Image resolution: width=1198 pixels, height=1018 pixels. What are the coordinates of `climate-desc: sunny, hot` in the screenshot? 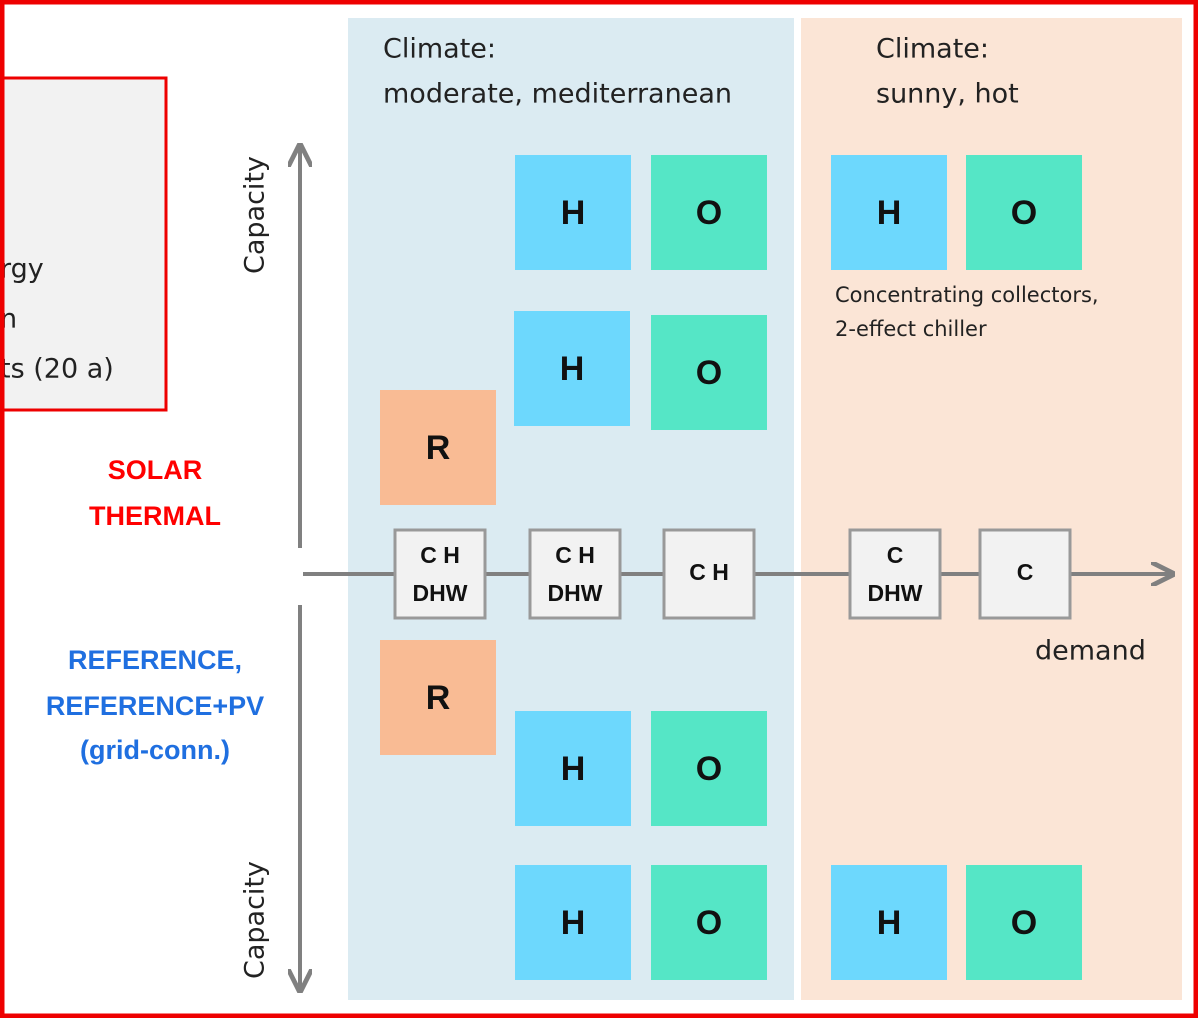 It's located at (947, 94).